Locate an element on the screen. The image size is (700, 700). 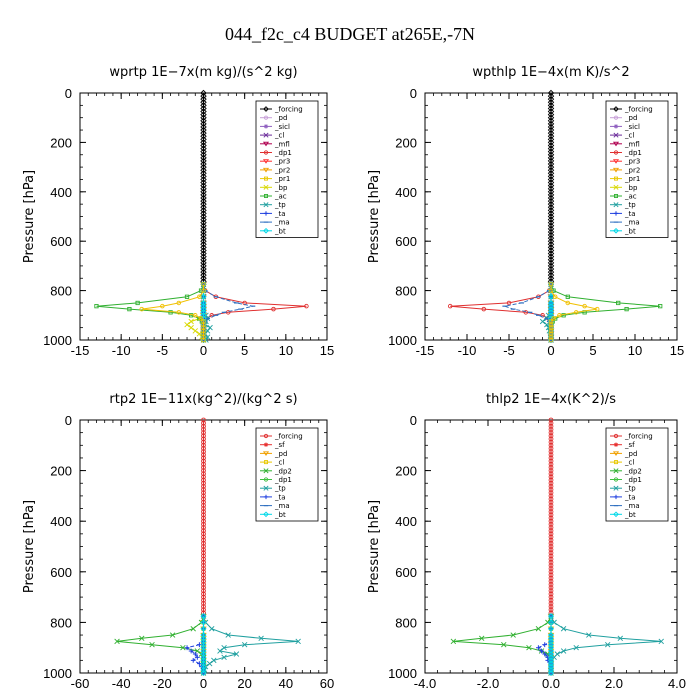
y-tick-label: 200 is located at coordinates (406, 471).